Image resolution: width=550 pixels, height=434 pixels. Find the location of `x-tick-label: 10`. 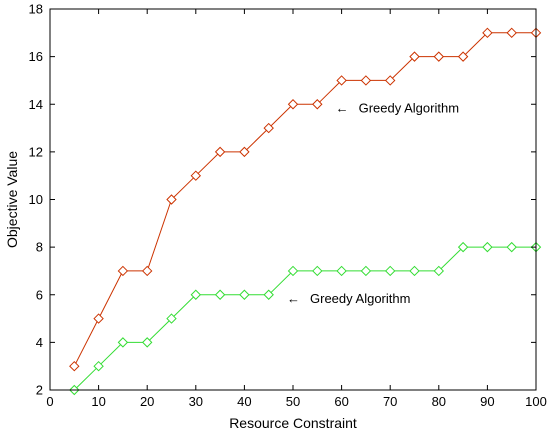

x-tick-label: 10 is located at coordinates (98, 401).